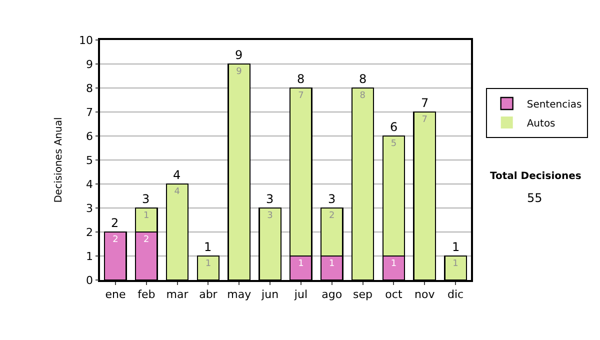 This screenshot has width=600, height=340. I want to click on x-tick-label: feb, so click(147, 294).